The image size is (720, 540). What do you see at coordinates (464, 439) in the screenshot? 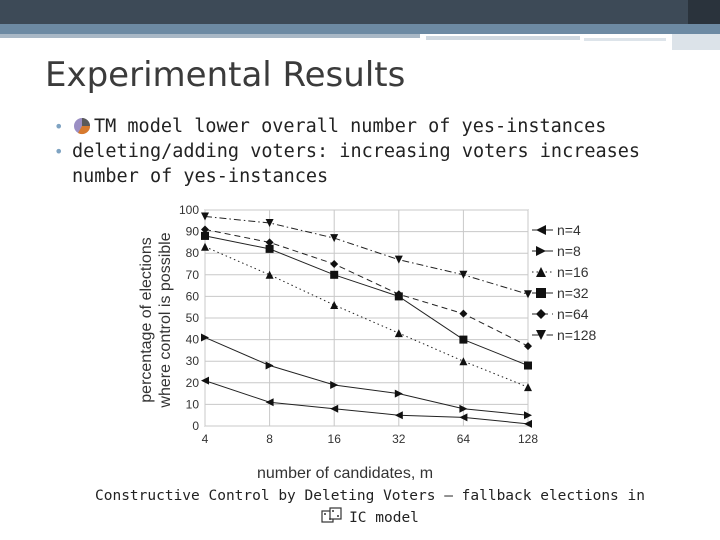
I see `x-tick-label: 64` at bounding box center [464, 439].